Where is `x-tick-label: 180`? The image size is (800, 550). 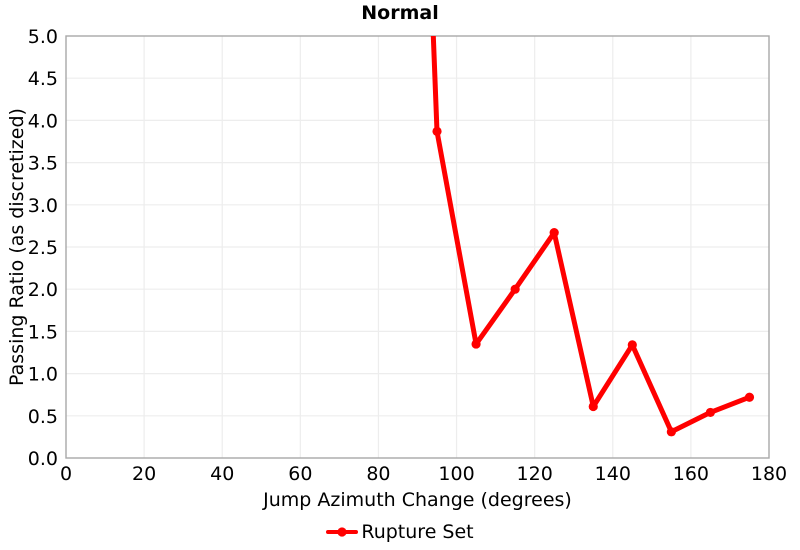
x-tick-label: 180 is located at coordinates (769, 474).